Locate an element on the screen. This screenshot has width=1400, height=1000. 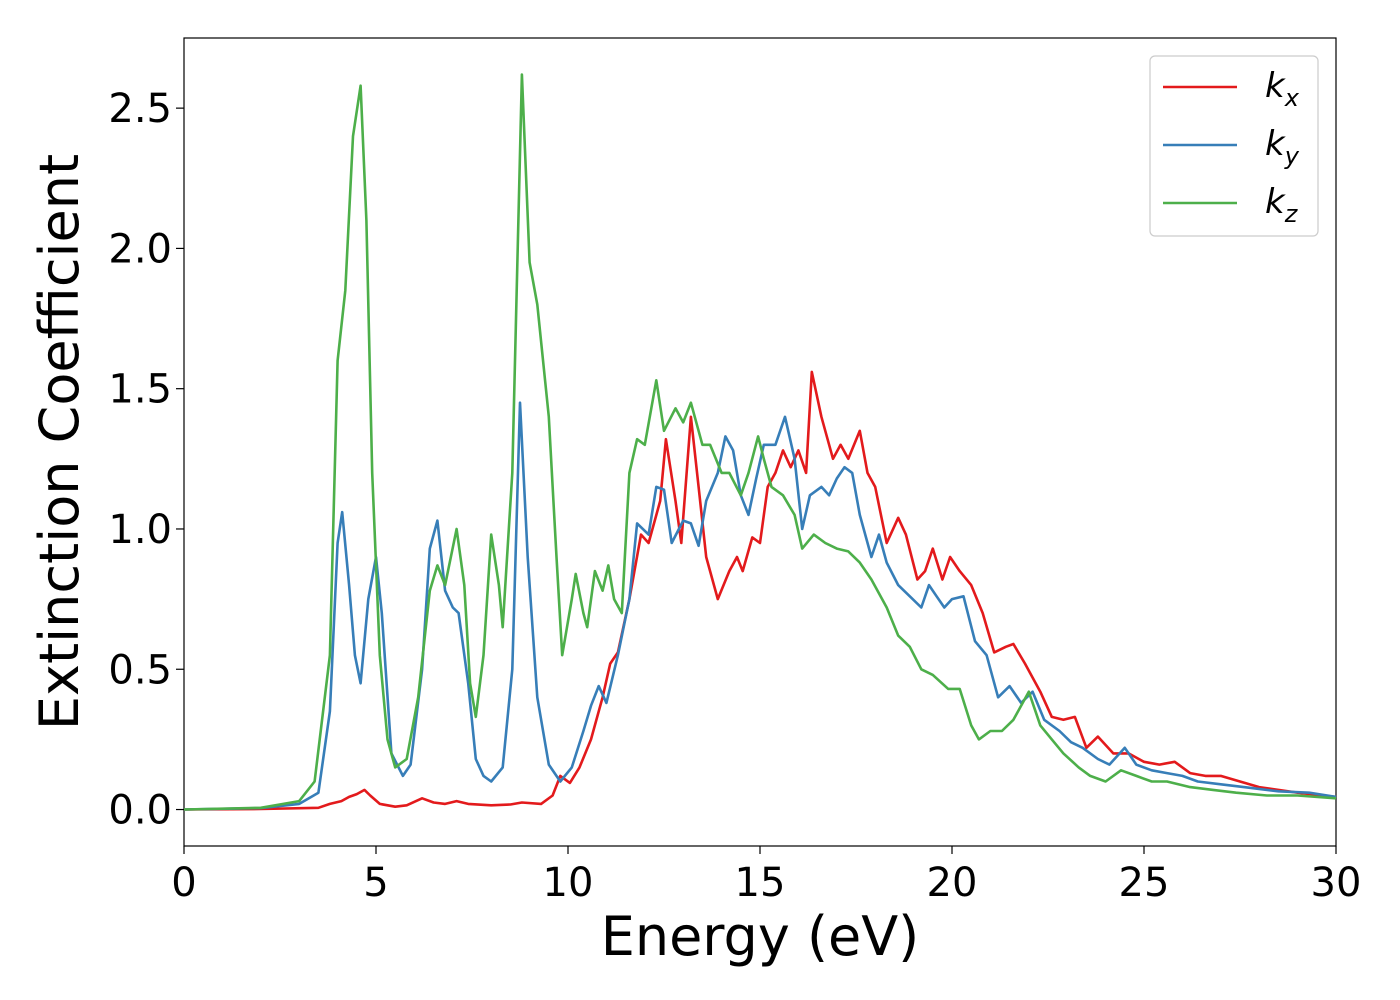
y-tick-label: 0.5 is located at coordinates (140, 670).